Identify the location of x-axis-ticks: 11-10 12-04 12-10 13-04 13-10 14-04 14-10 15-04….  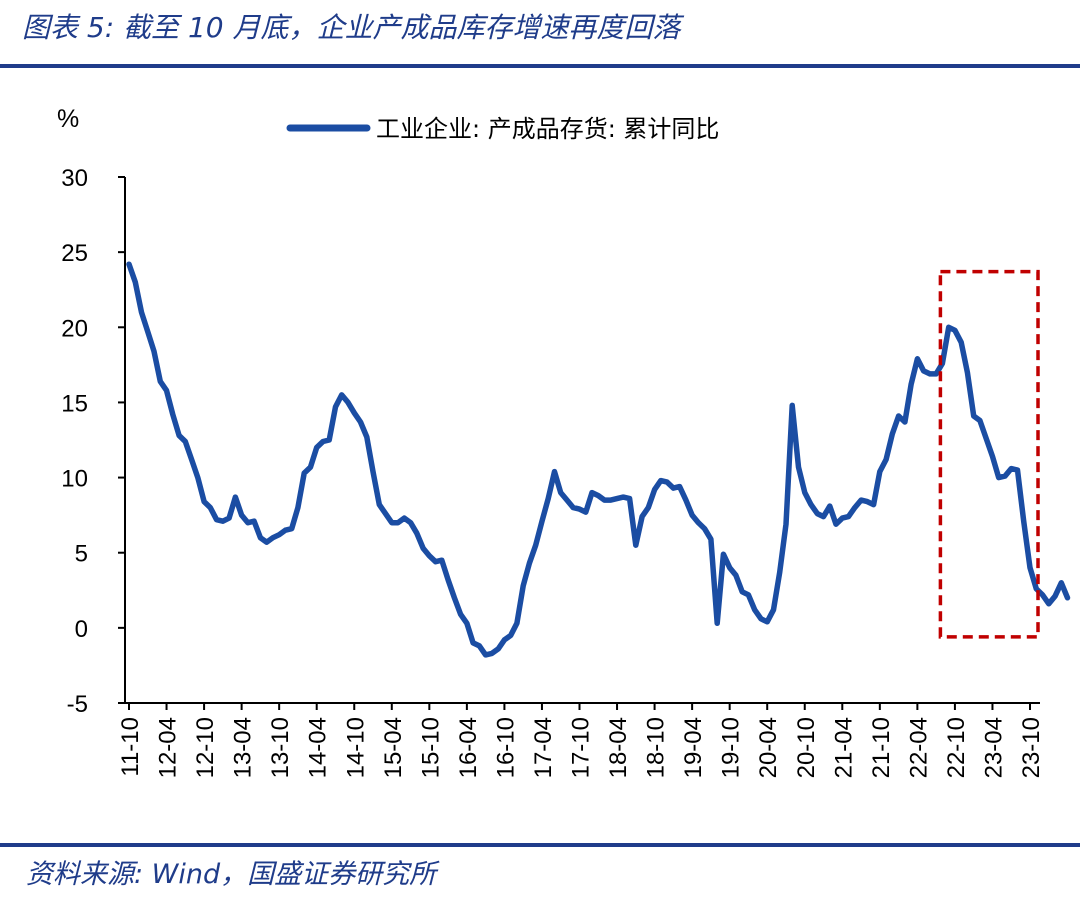
(581, 740).